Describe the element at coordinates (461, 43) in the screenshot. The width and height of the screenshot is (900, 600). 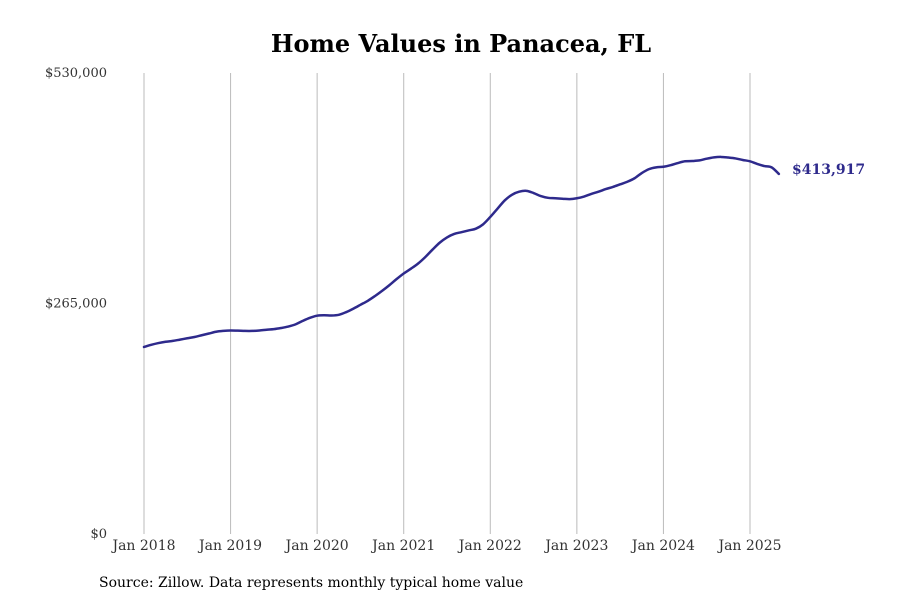
I see `chart-title: Home Values in Panacea, FL` at that location.